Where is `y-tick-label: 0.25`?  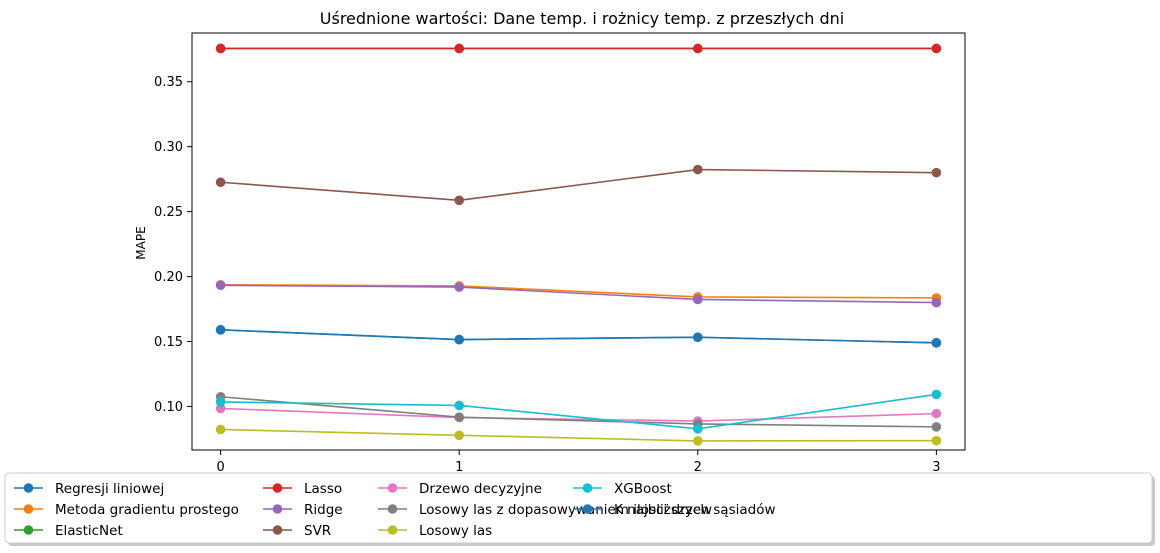
y-tick-label: 0.25 is located at coordinates (168, 212).